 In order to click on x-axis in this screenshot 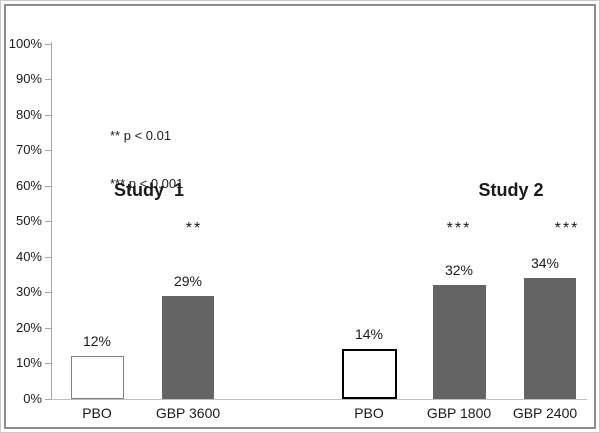, I will do `click(319, 399)`.